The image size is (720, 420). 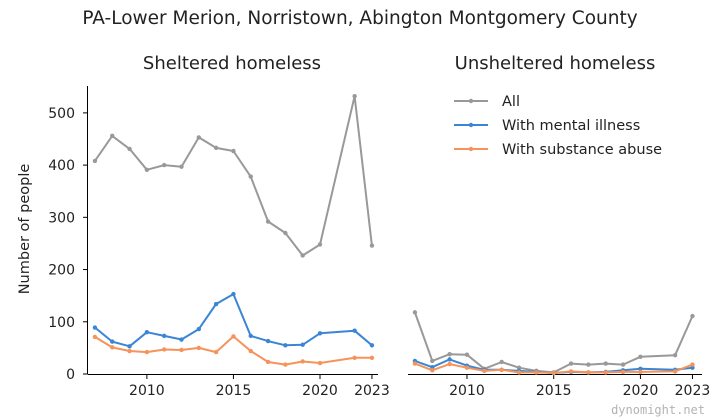 I want to click on y-tick-label: 300, so click(x=61, y=218).